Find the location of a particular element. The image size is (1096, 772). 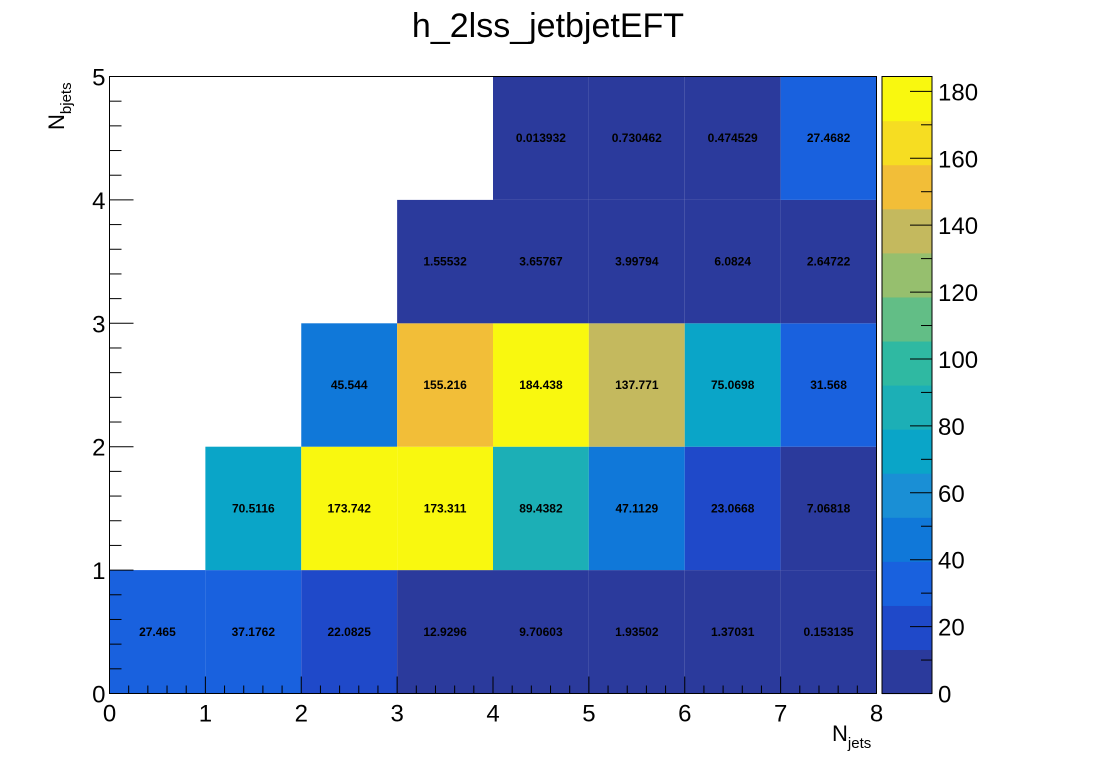

cell-value-label: 47.1129 is located at coordinates (636, 508).